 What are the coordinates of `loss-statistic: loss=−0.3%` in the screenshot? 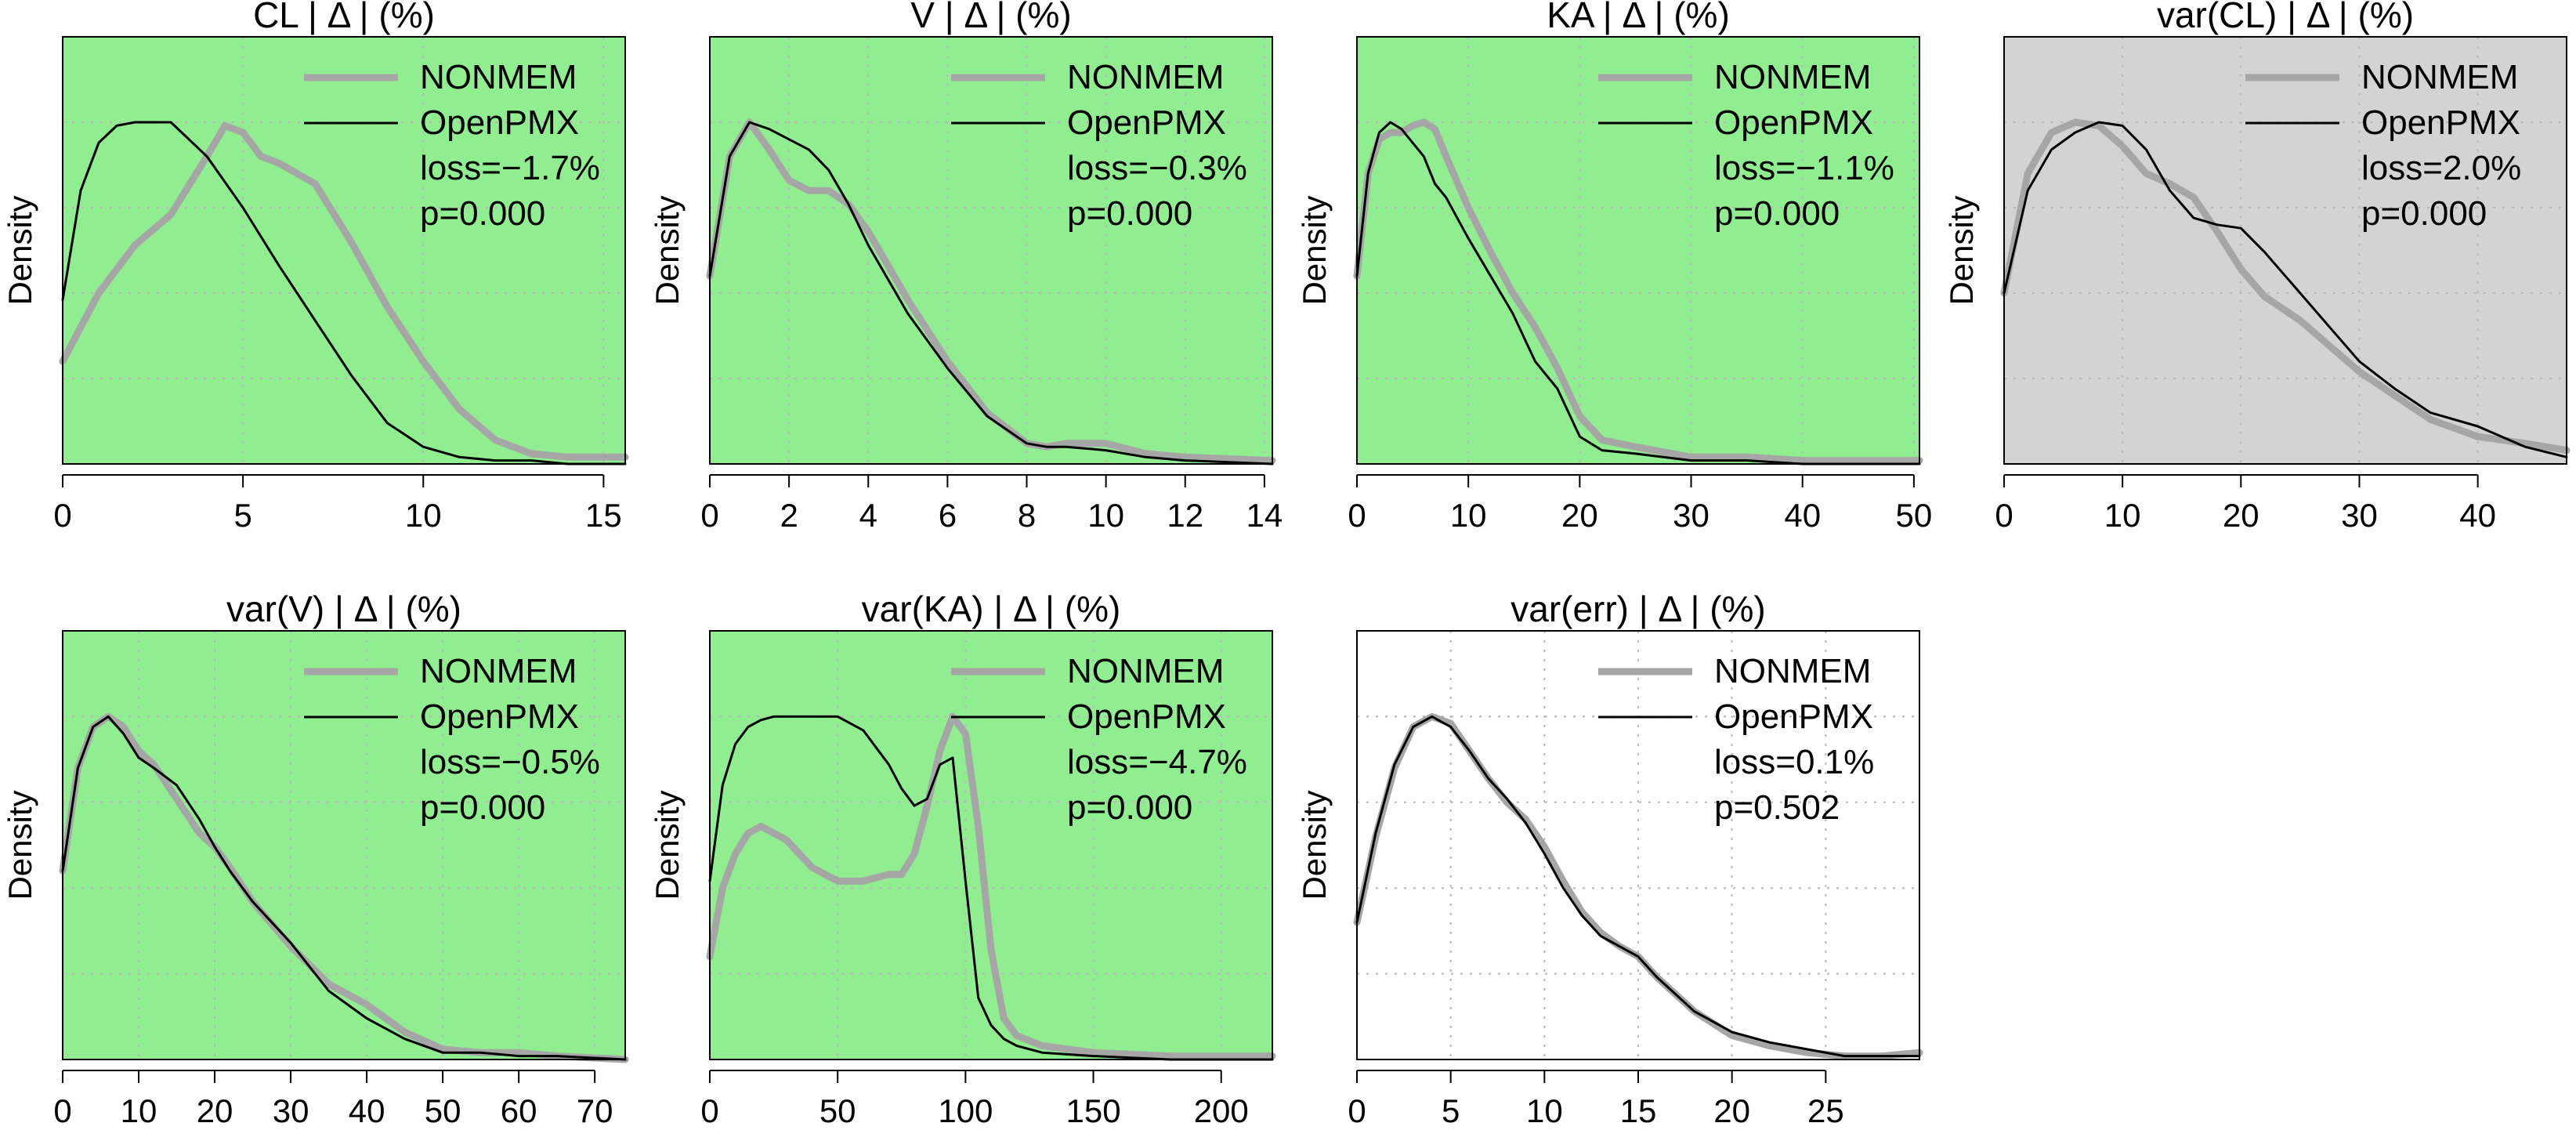 It's located at (1157, 168).